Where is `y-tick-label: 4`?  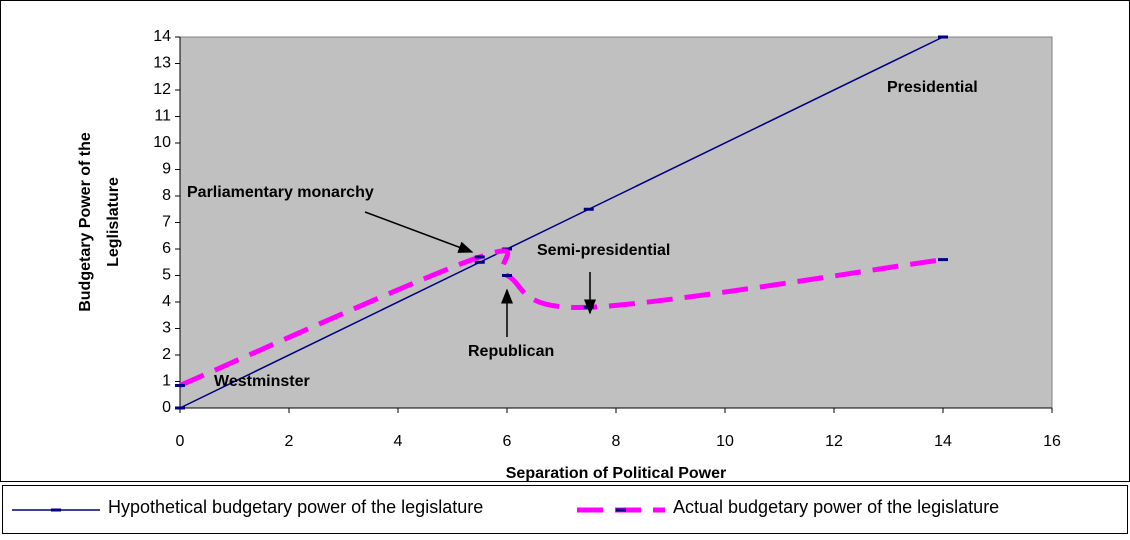 y-tick-label: 4 is located at coordinates (166, 301).